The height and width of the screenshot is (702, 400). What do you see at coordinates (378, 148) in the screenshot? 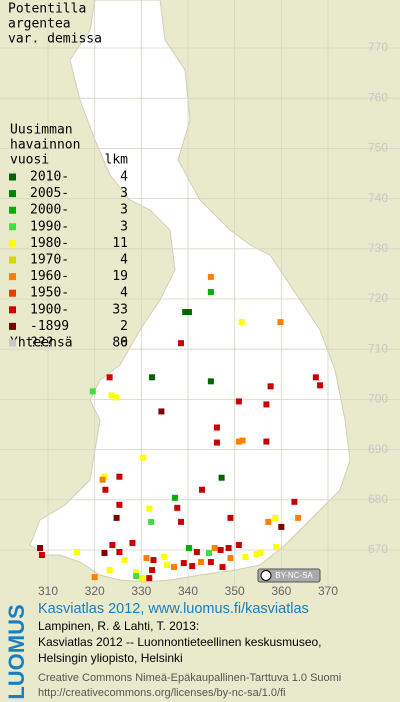
I see `y-tick-label: 750` at bounding box center [378, 148].